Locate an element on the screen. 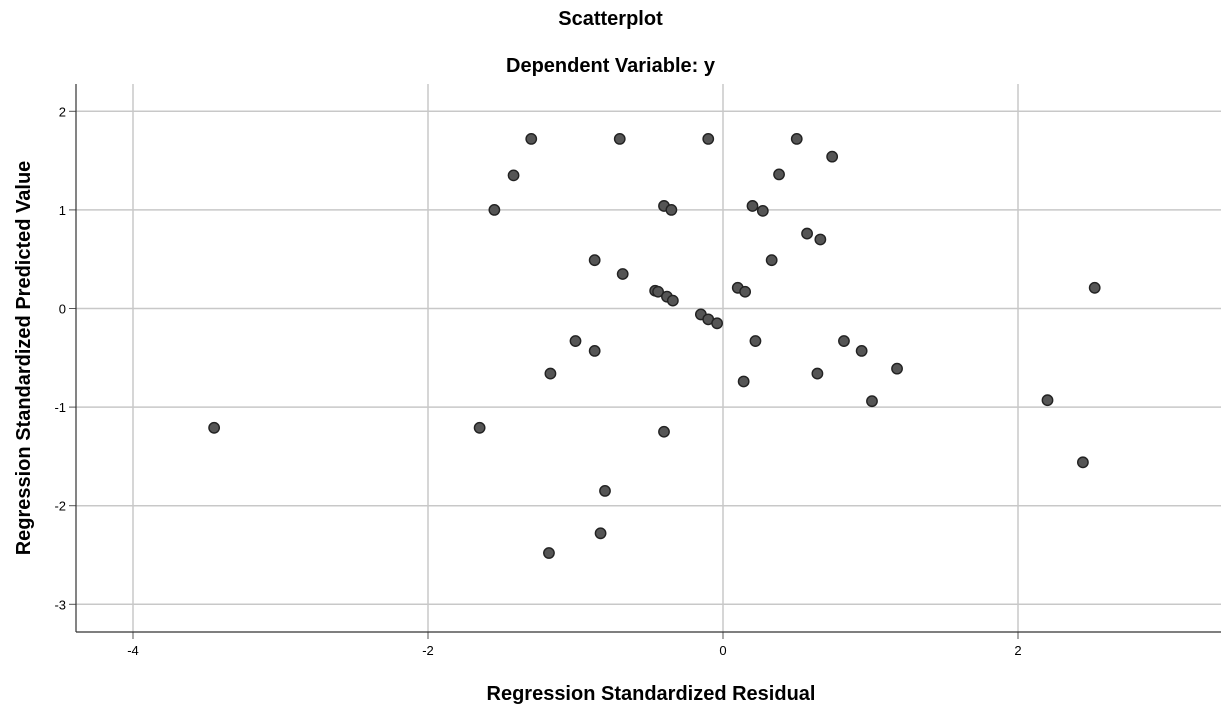 The image size is (1221, 710). x-tick-label: -4 is located at coordinates (133, 650).